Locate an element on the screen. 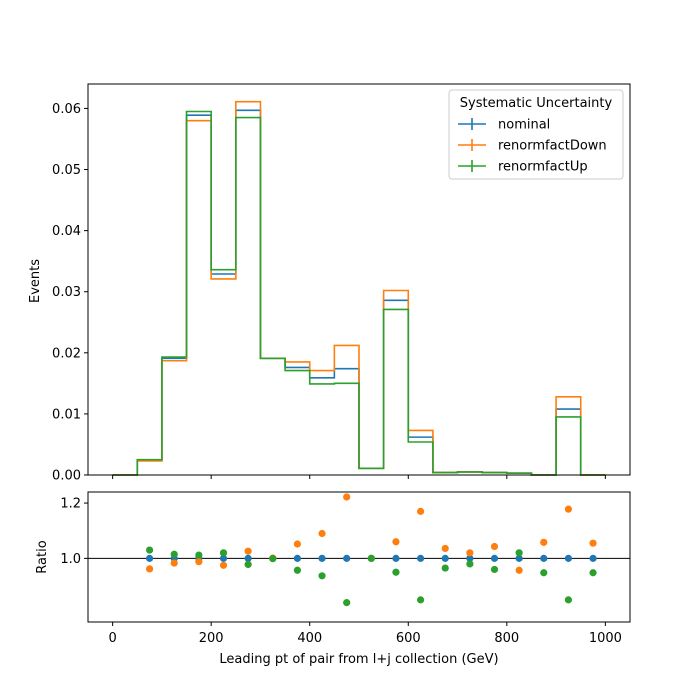 This screenshot has width=700, height=700. ratio-y-tick-label: 1.0 is located at coordinates (70, 559).